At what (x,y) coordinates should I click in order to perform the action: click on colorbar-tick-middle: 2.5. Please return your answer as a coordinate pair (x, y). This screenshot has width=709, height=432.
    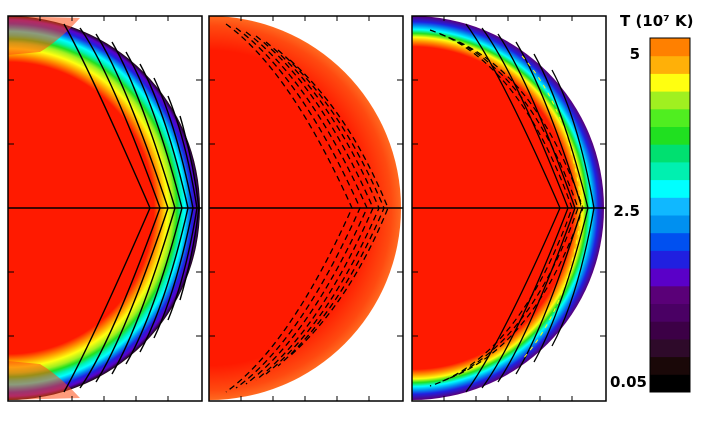
    Looking at the image, I should click on (626, 211).